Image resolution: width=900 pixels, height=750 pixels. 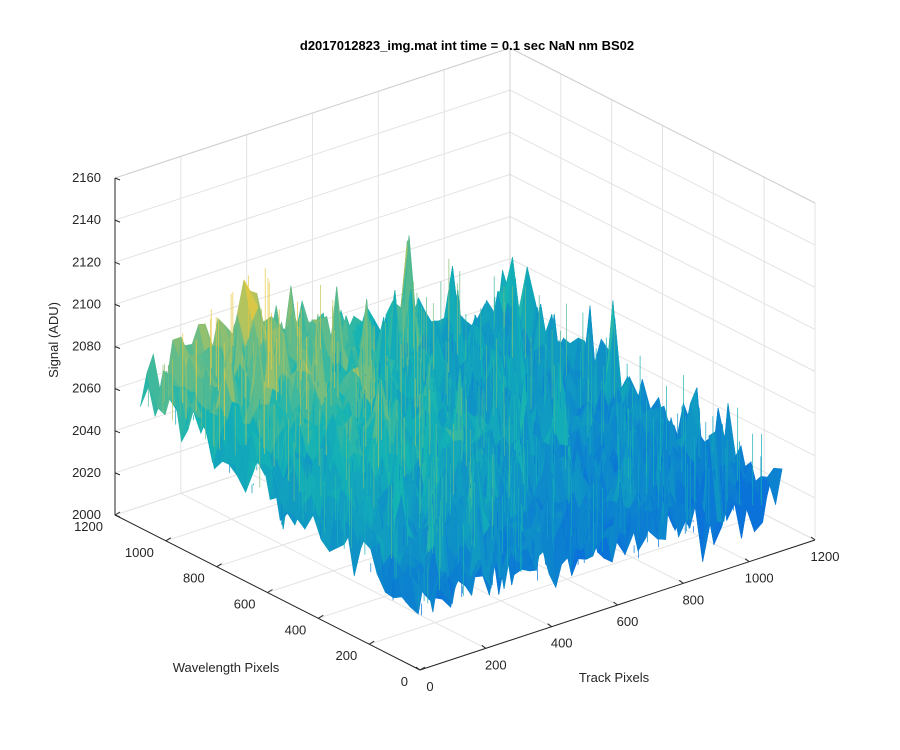 I want to click on z-tick-label: 2020, so click(x=86, y=472).